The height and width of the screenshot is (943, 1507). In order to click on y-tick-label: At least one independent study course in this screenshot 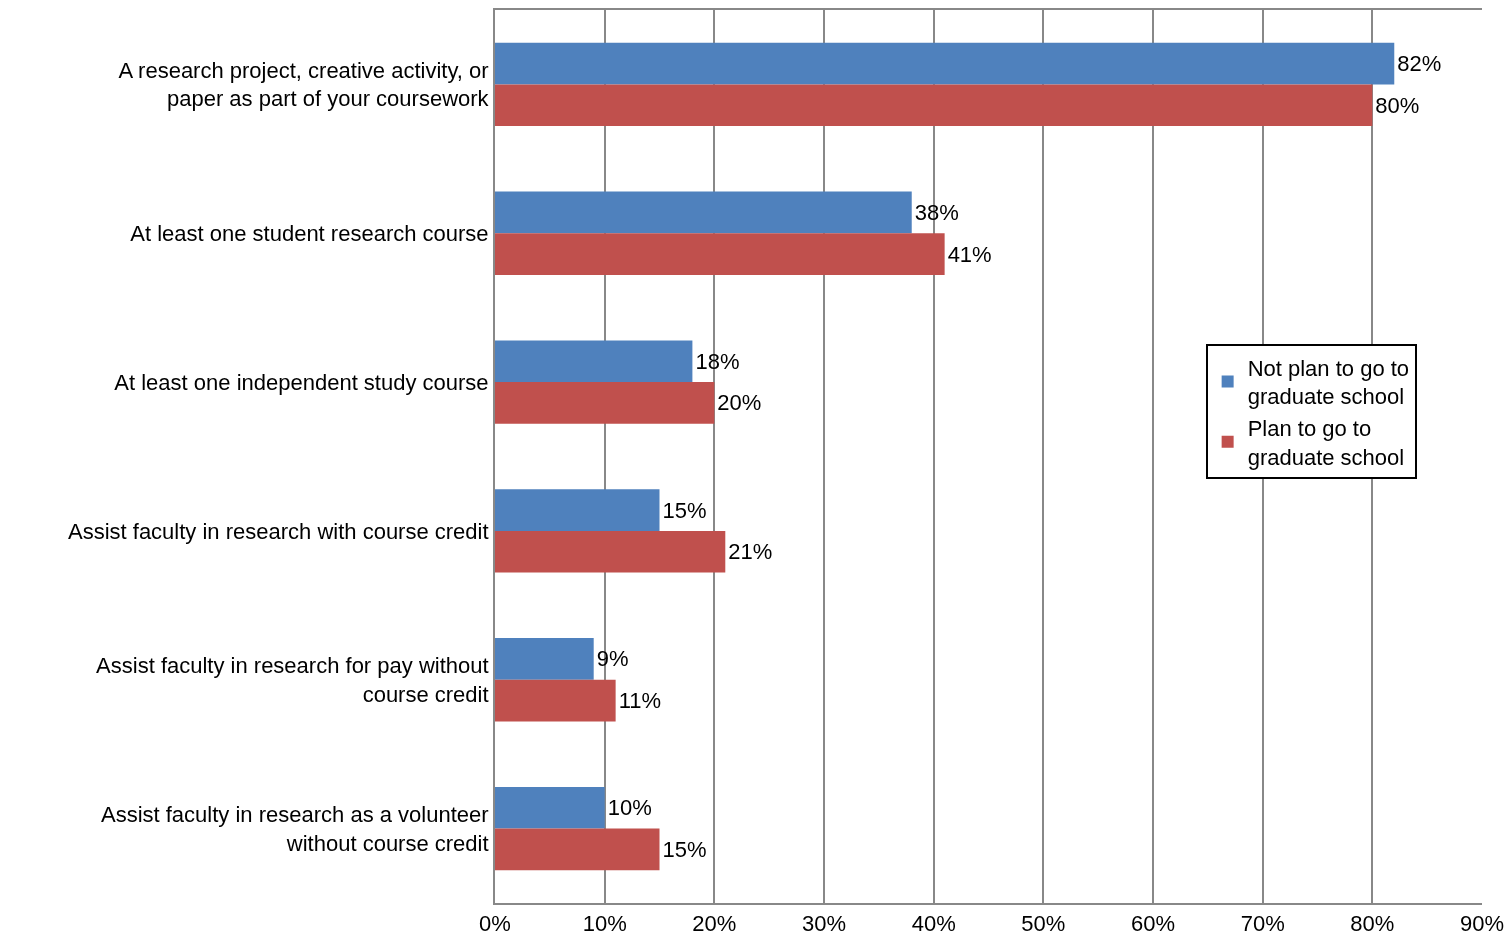, I will do `click(301, 382)`.